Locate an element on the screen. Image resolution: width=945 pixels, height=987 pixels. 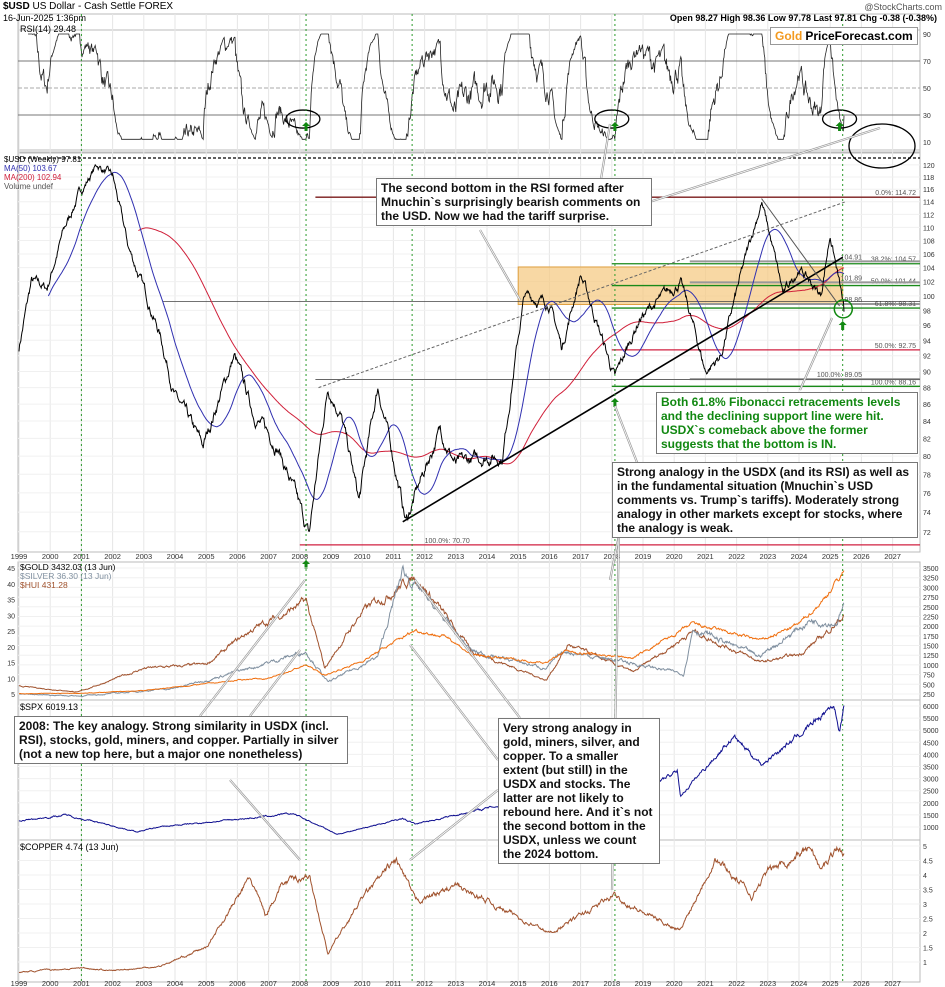
legend-ma50: MA(50) 103.67 is located at coordinates (30, 168).